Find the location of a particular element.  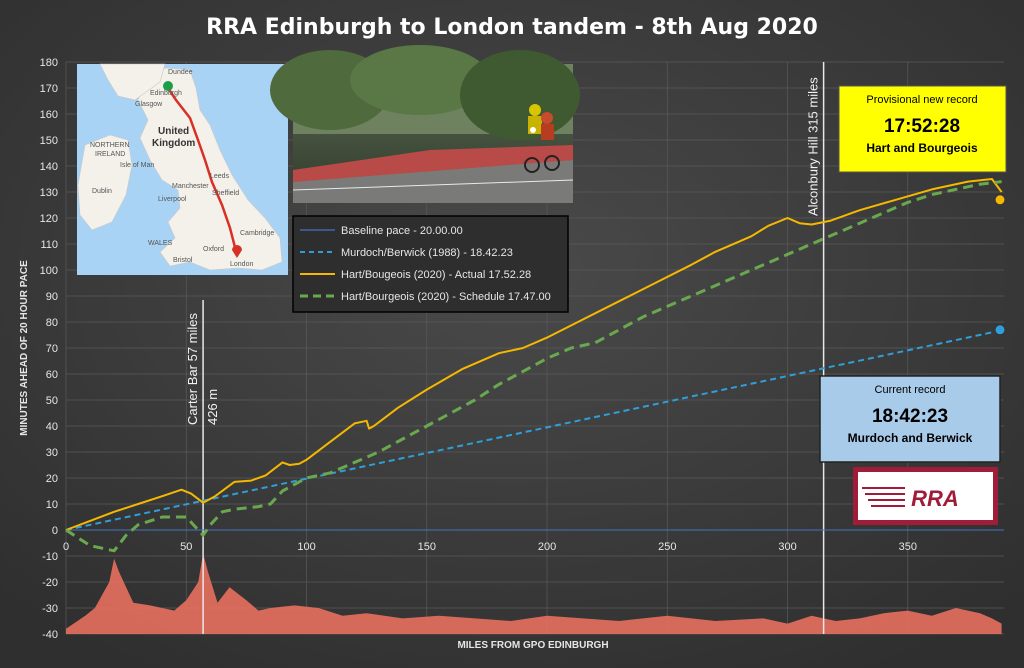

y-tick-label: -20 is located at coordinates (50, 583).